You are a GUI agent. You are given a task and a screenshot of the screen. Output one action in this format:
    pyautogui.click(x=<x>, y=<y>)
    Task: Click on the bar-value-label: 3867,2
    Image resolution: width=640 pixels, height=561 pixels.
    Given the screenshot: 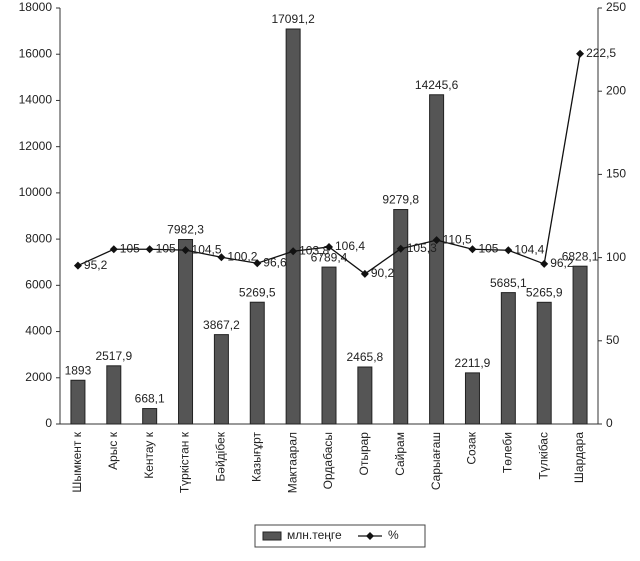 What is the action you would take?
    pyautogui.click(x=221, y=325)
    